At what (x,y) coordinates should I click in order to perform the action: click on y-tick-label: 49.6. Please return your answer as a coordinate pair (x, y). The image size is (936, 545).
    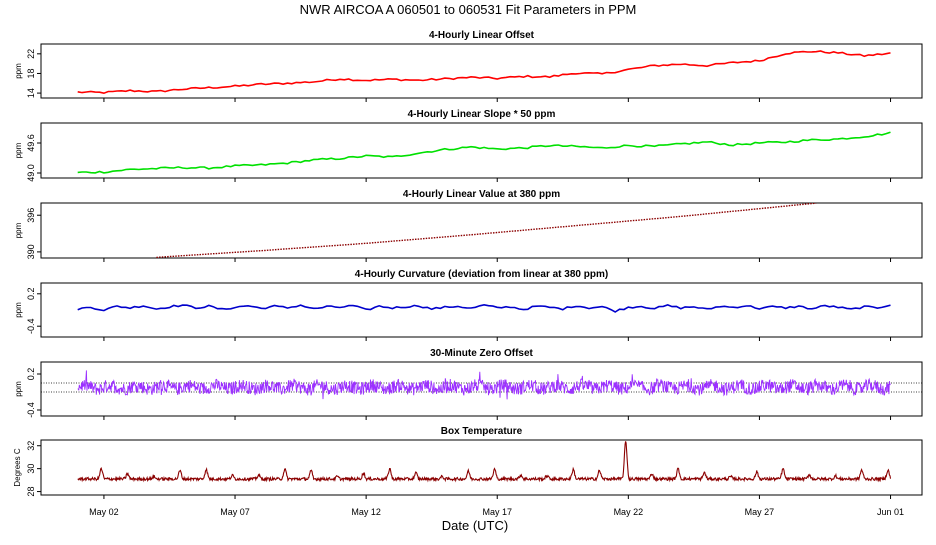
    Looking at the image, I should click on (31, 143).